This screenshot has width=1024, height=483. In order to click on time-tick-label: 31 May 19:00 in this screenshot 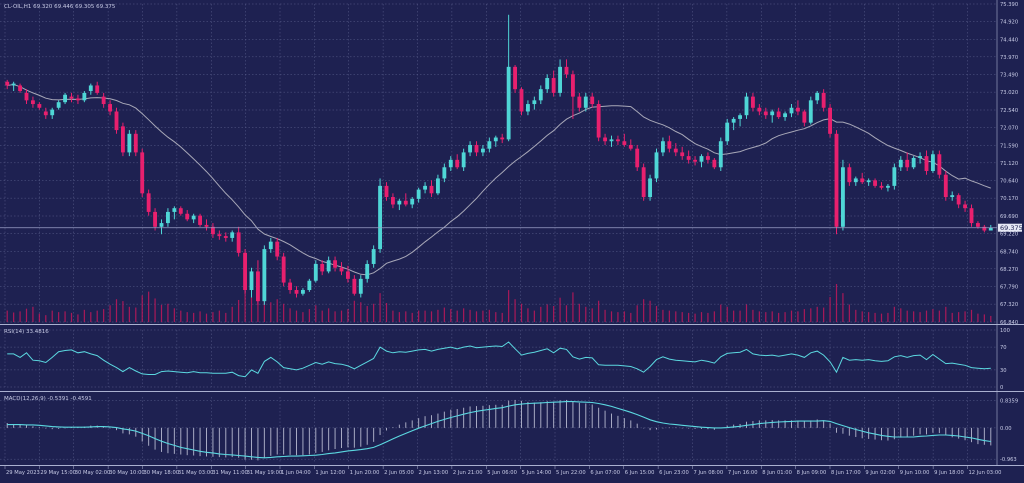, I will do `click(265, 473)`.